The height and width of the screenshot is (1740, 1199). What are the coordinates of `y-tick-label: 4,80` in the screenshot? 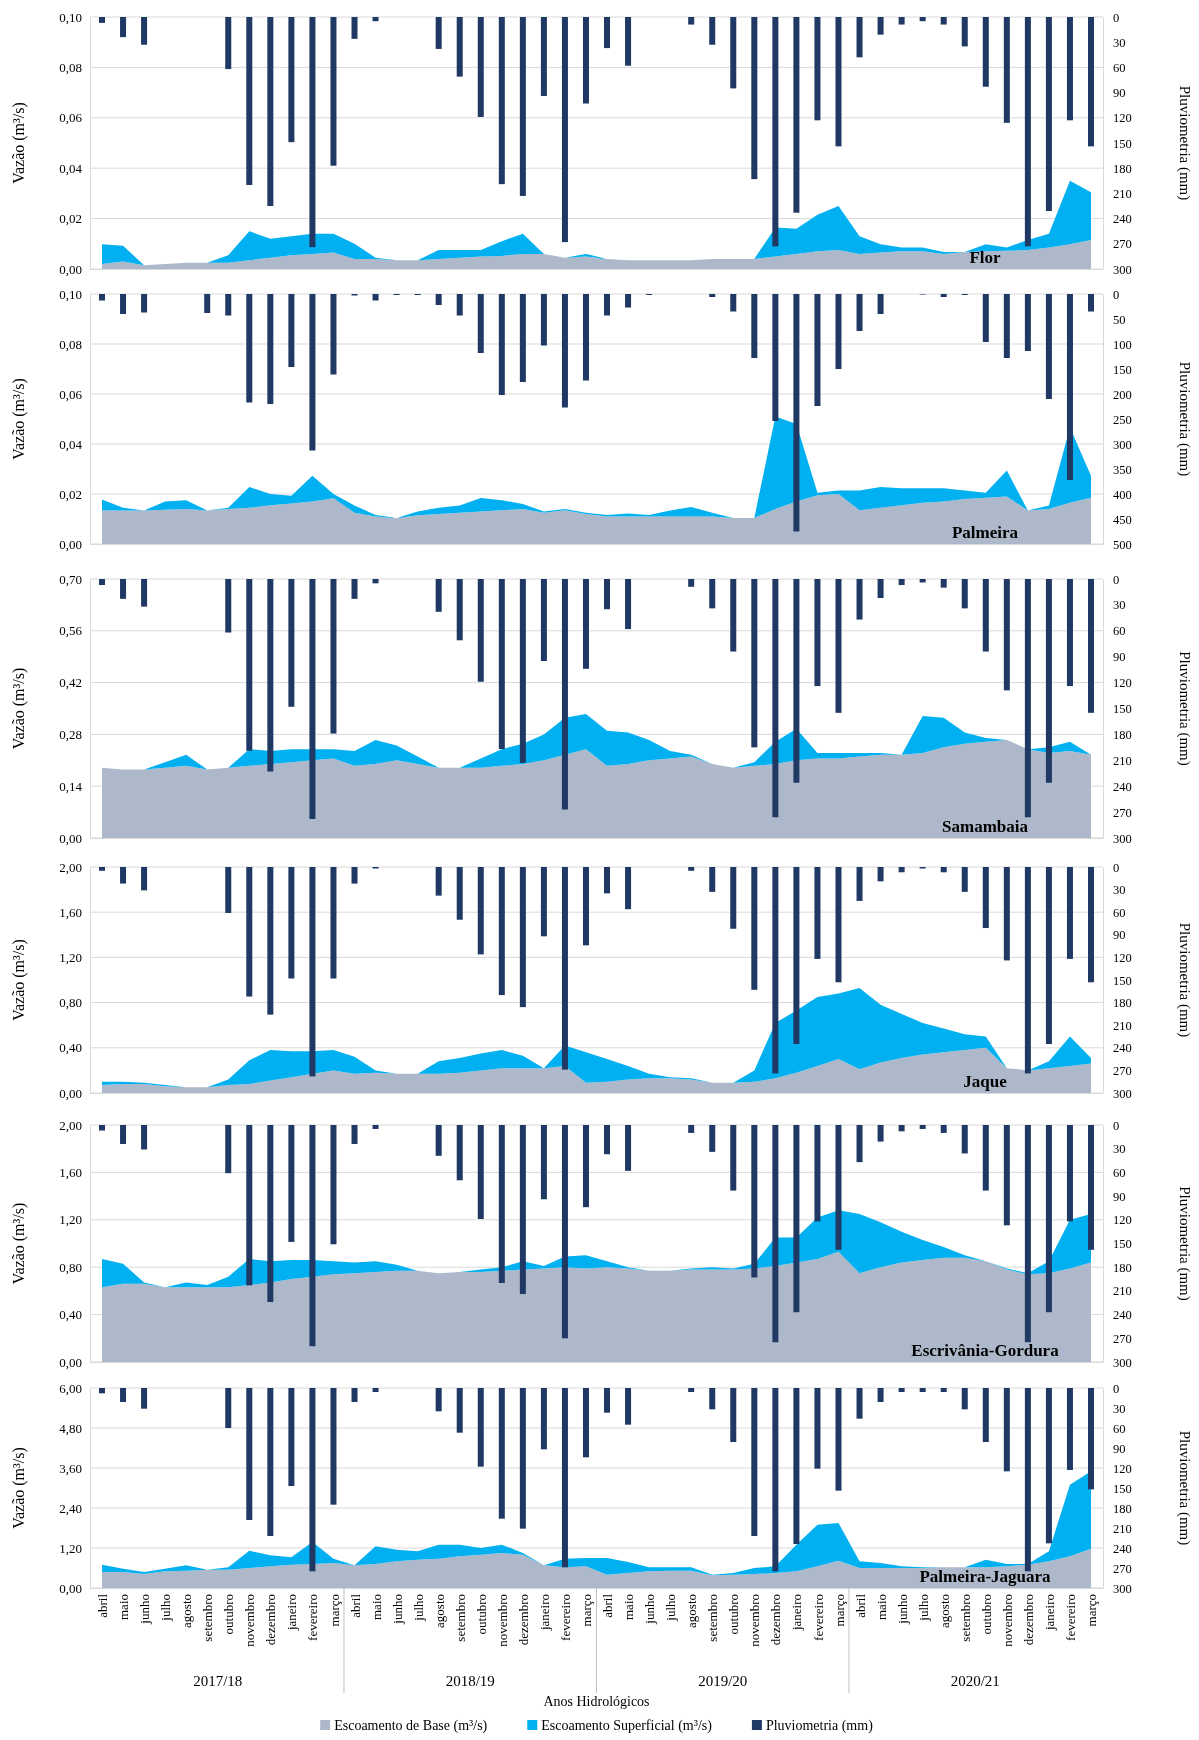 It's located at (70, 1428).